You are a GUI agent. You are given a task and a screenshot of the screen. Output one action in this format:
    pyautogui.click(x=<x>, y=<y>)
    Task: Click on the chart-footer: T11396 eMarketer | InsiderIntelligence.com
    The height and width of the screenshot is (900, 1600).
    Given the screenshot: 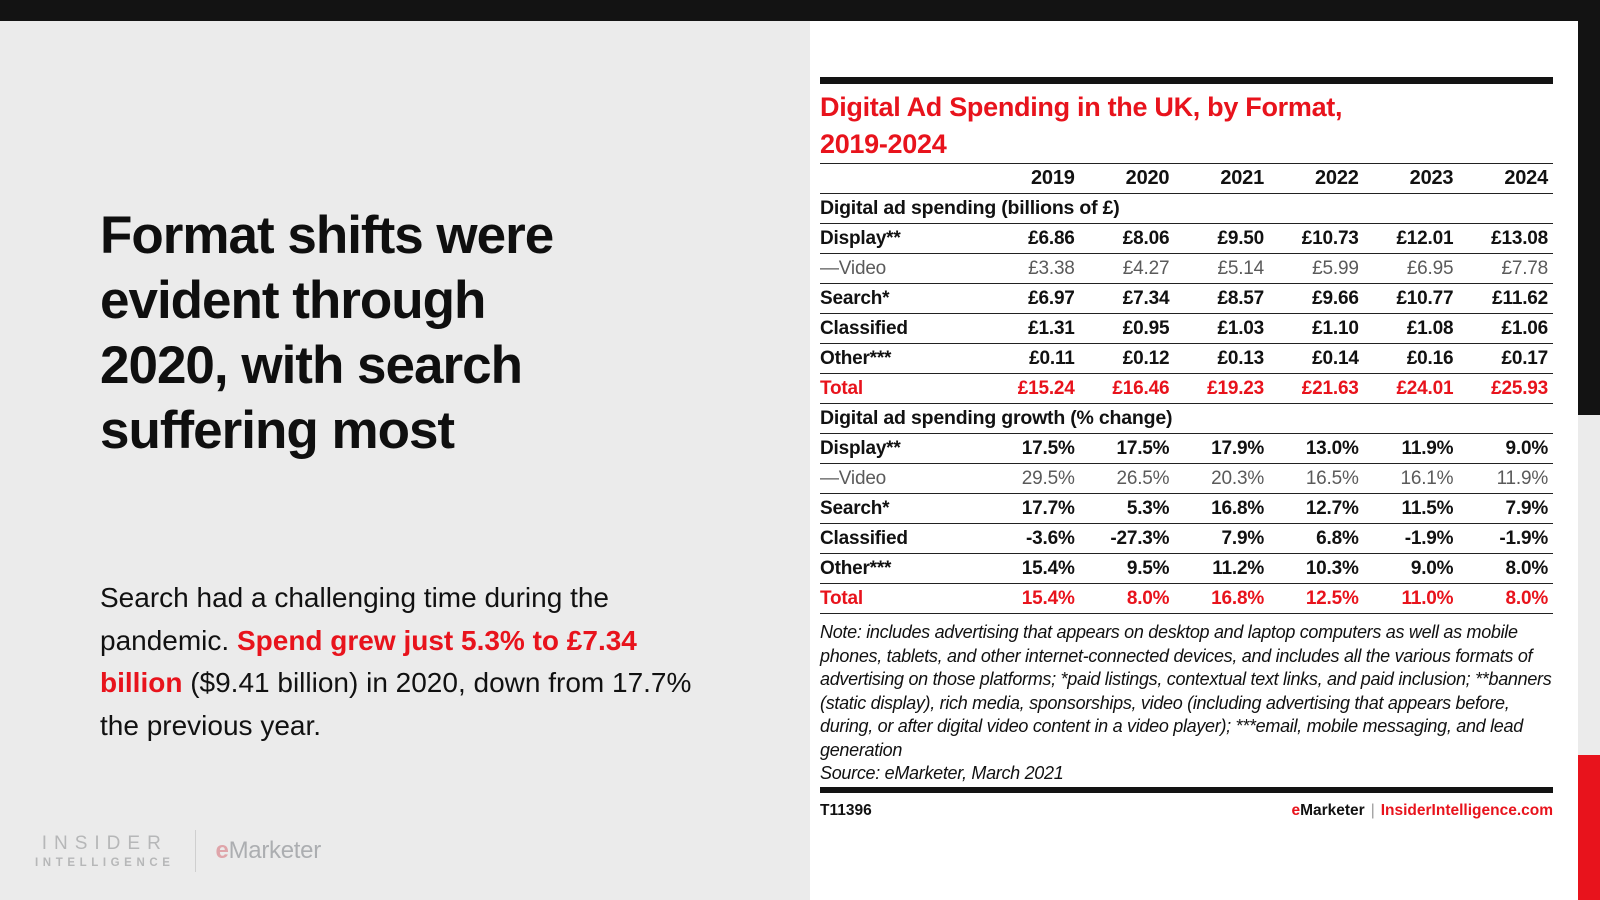 What is the action you would take?
    pyautogui.click(x=1186, y=803)
    